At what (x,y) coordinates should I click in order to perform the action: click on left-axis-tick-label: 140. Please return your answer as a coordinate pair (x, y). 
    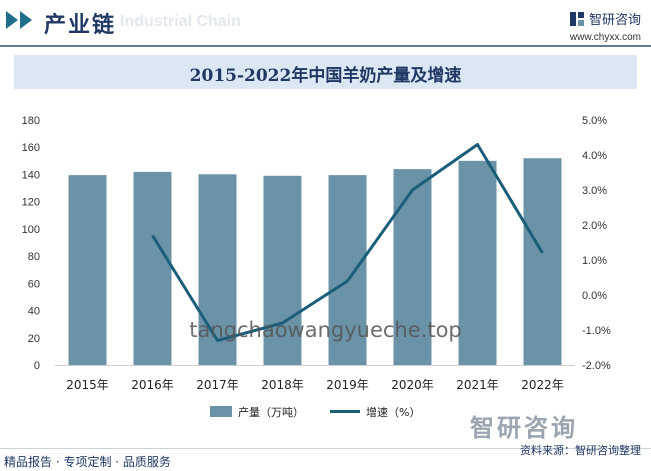
    Looking at the image, I should click on (31, 175).